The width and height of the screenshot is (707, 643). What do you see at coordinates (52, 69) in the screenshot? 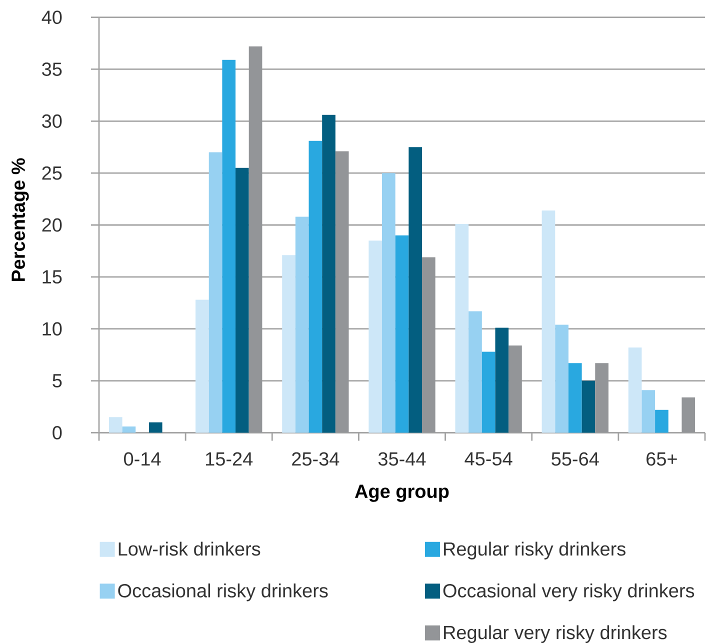
I see `y-tick-label: 35` at bounding box center [52, 69].